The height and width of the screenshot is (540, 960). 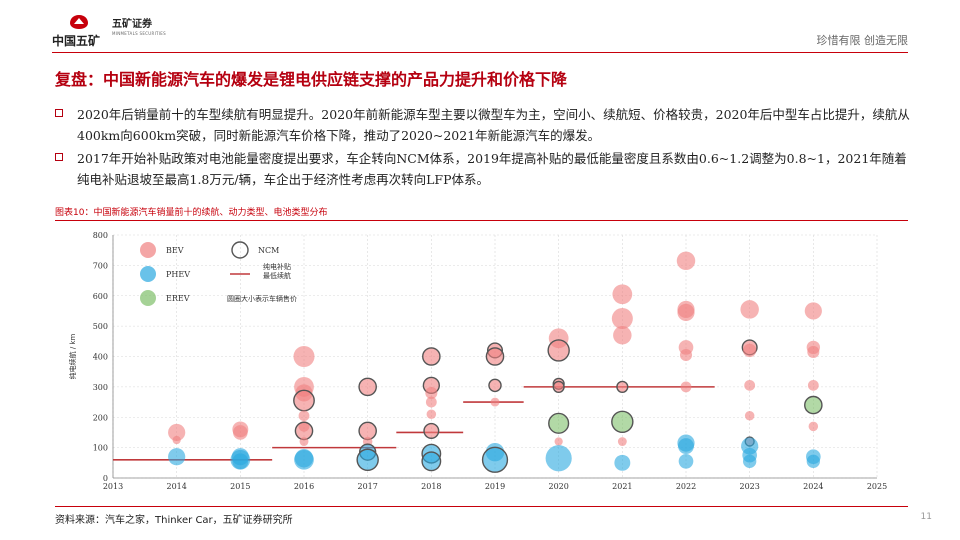 What do you see at coordinates (277, 266) in the screenshot?
I see `legend-label: 纯电补贴` at bounding box center [277, 266].